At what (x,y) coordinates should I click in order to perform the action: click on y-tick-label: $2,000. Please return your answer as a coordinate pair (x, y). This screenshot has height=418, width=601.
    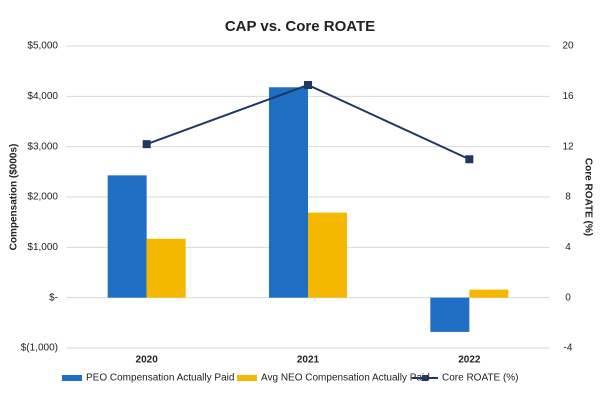
    Looking at the image, I should click on (42, 197).